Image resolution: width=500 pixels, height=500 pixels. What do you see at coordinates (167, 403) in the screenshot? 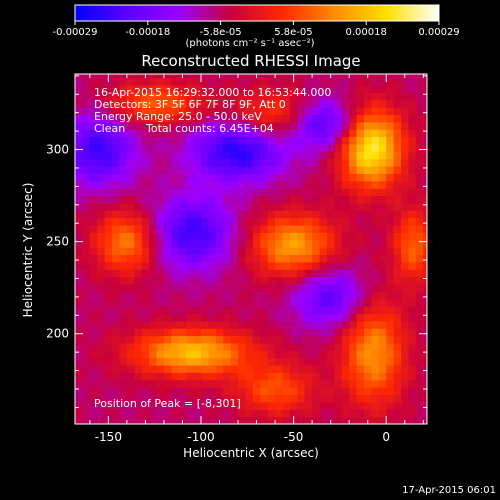
I see `annotation-peak-position: Position of Peak = [-8,301]` at bounding box center [167, 403].